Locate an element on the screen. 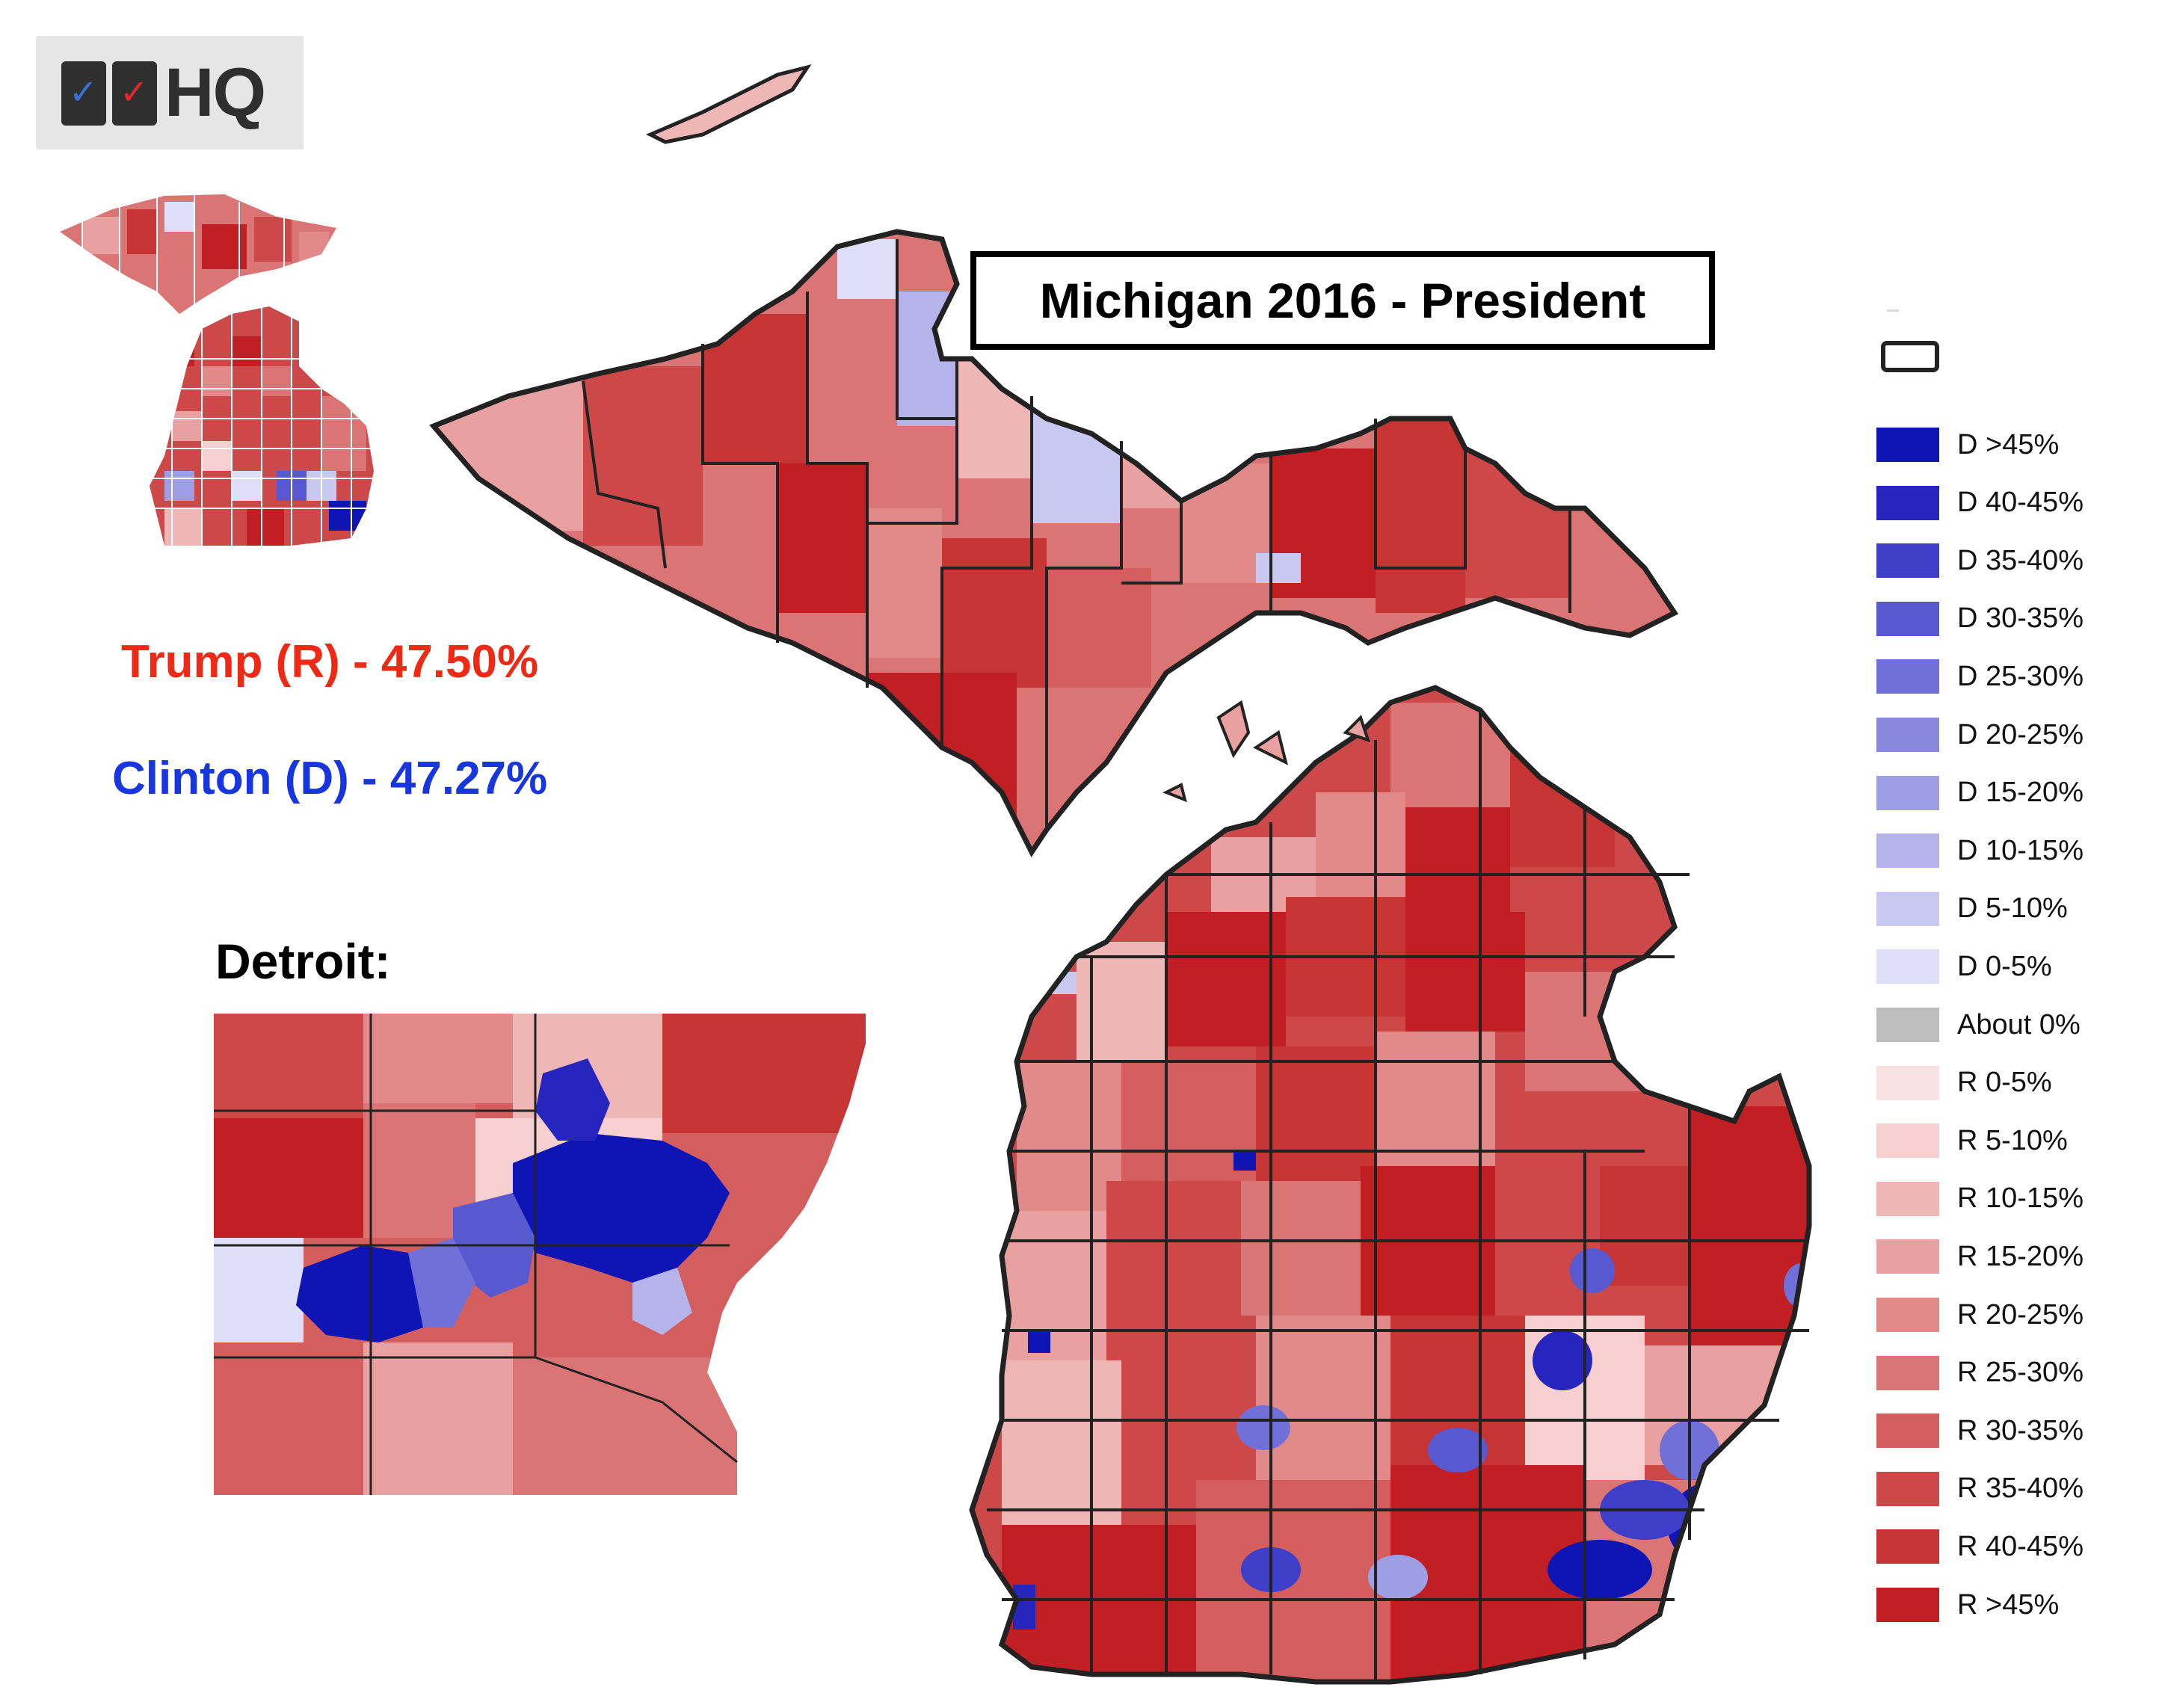 This screenshot has width=2162, height=1708. legend-label: D 0-5% is located at coordinates (2004, 966).